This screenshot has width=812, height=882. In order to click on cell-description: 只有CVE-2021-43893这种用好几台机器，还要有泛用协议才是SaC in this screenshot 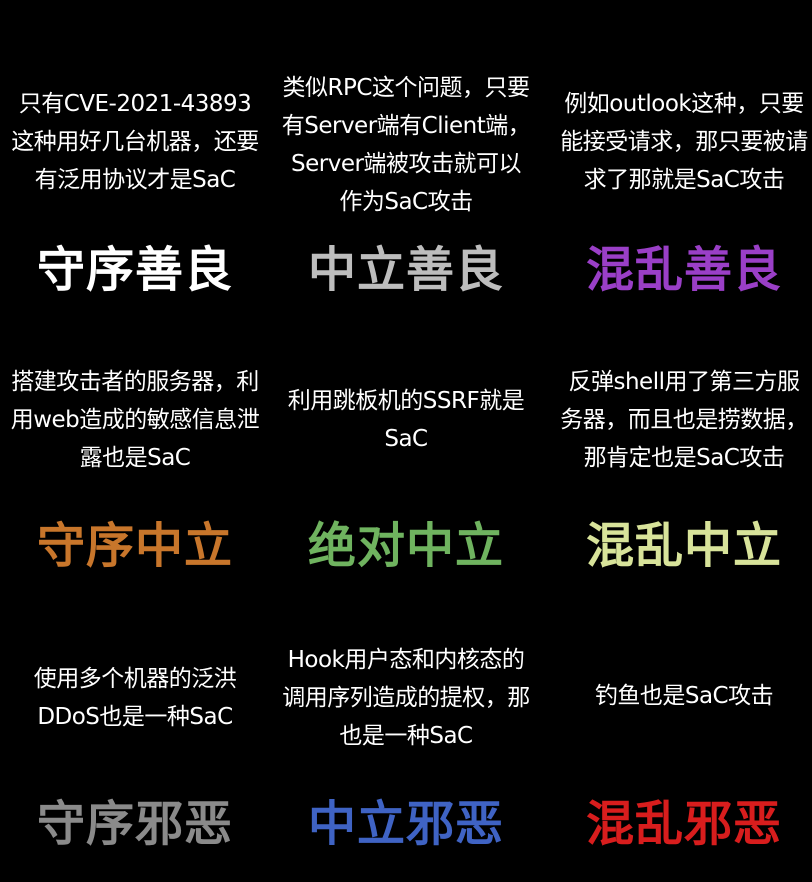, I will do `click(135, 142)`.